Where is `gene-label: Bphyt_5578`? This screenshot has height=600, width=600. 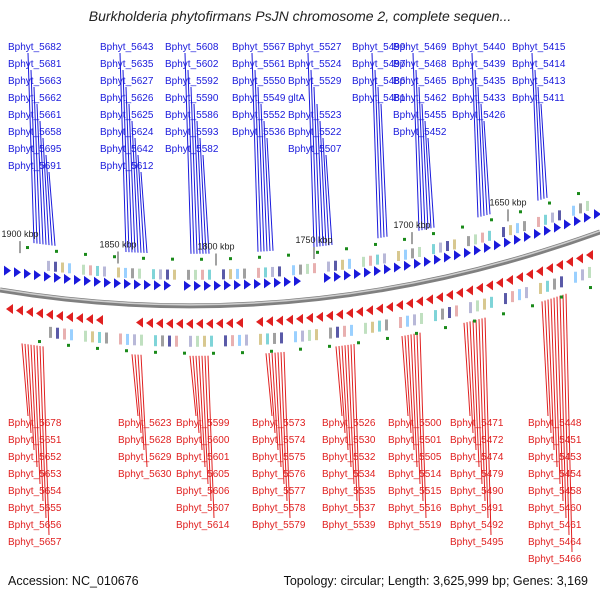
gene-label: Bphyt_5578 is located at coordinates (279, 508).